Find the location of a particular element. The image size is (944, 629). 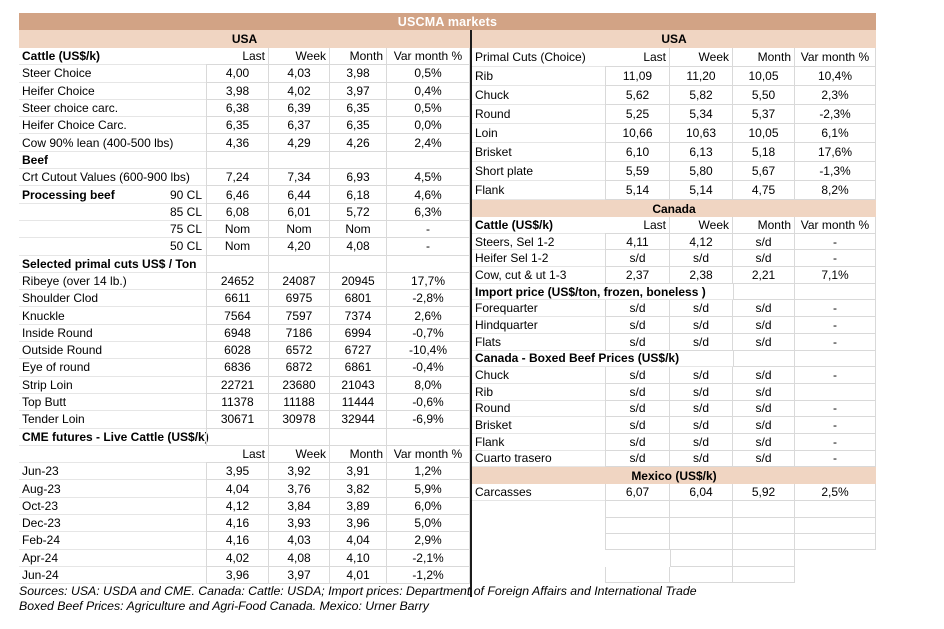

table-row: Feb-24 4,16 4,03 4,04 2,9% is located at coordinates (244, 541).